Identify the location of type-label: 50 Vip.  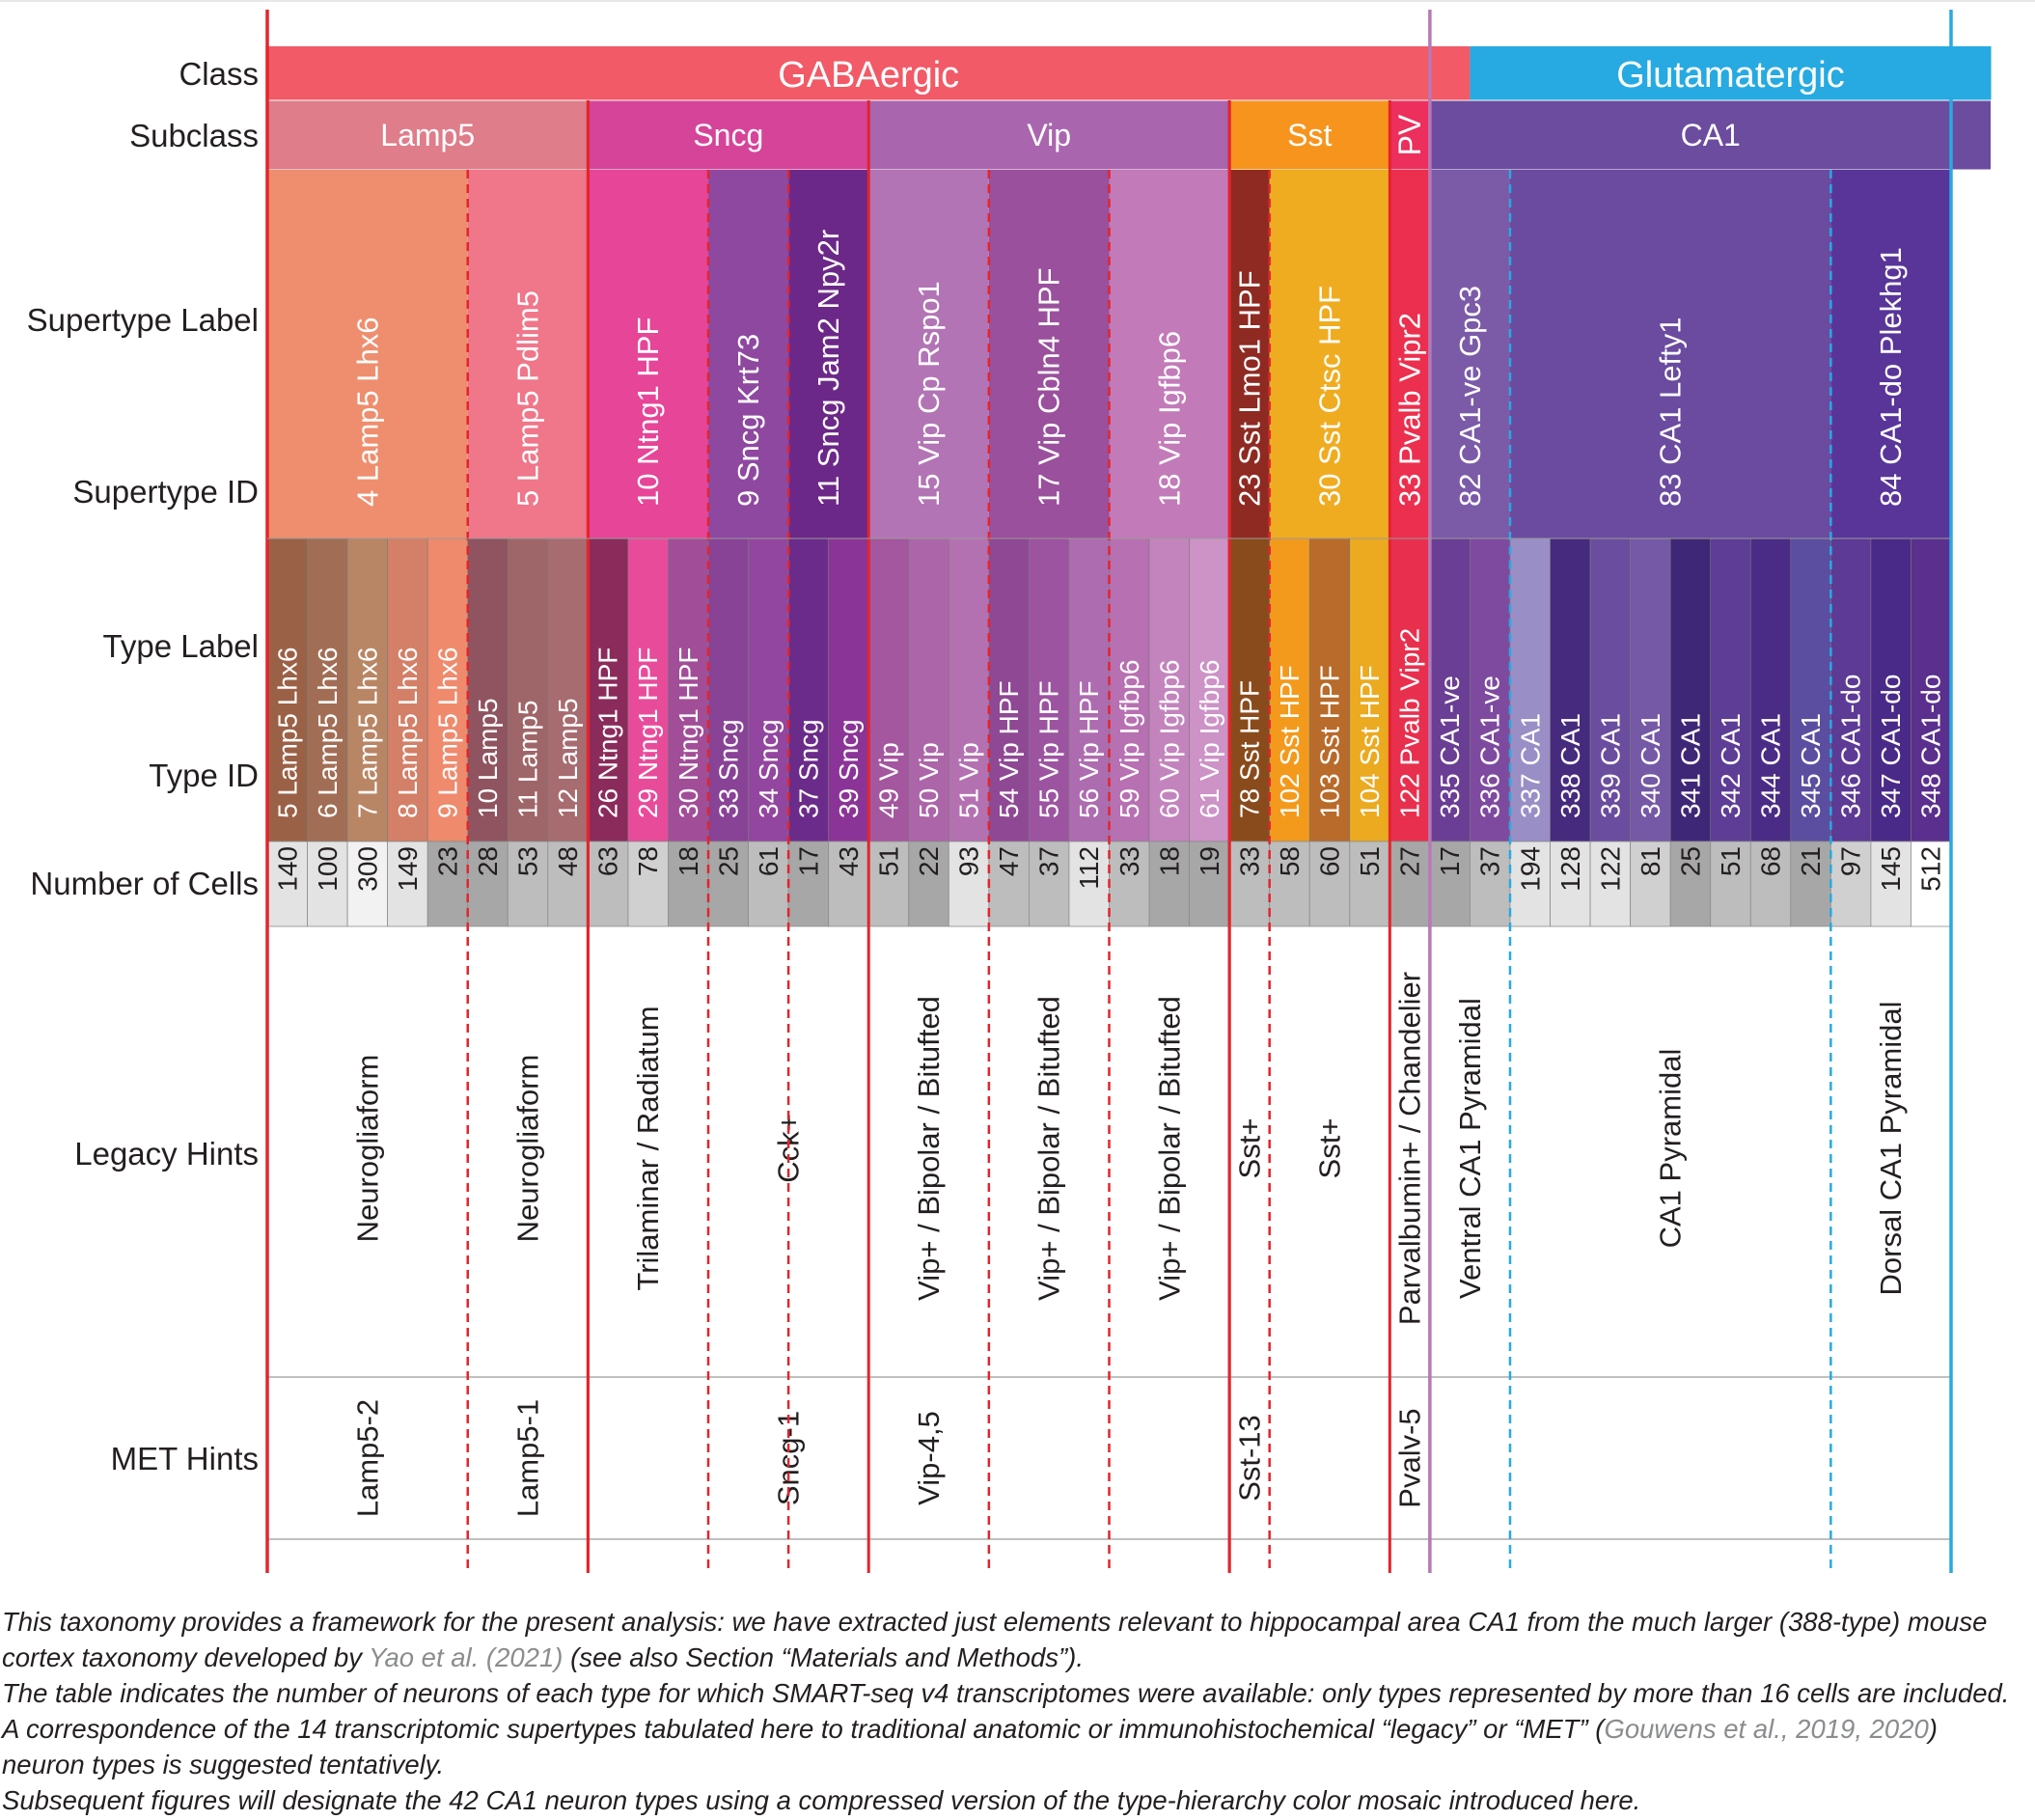
(929, 780).